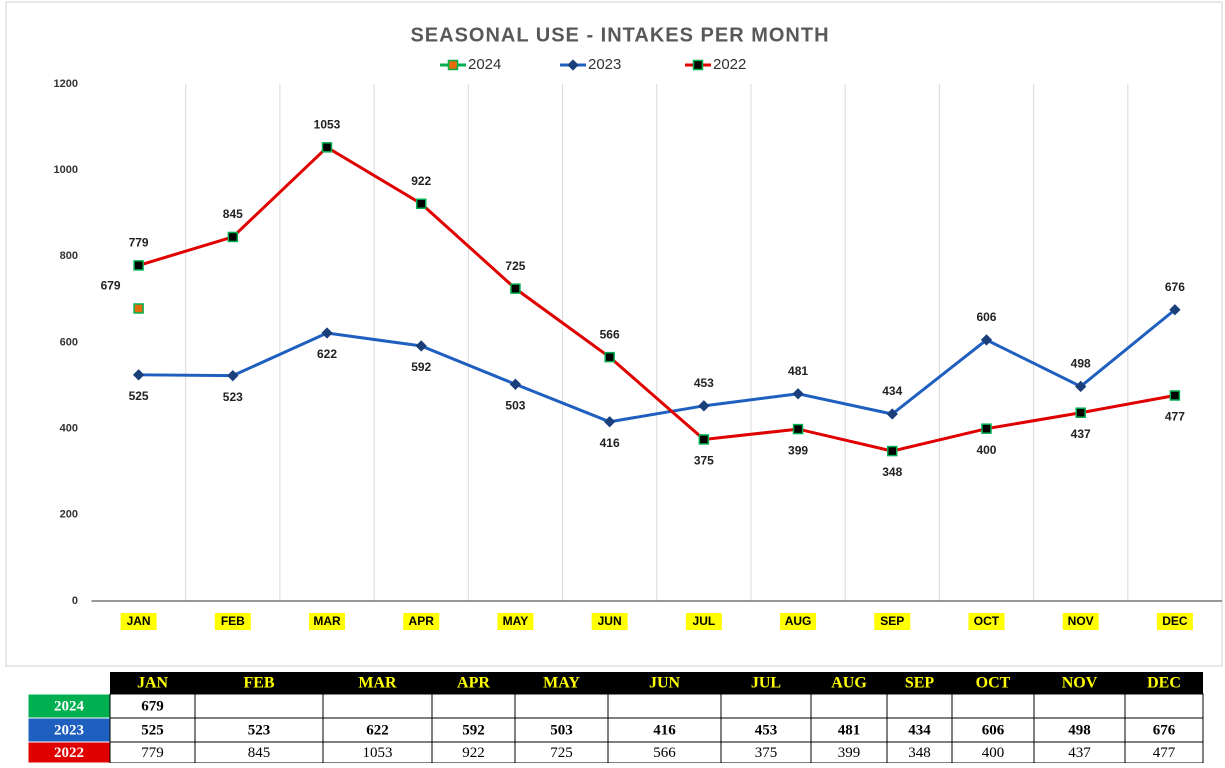 This screenshot has height=768, width=1225. I want to click on data-label: 498, so click(1081, 364).